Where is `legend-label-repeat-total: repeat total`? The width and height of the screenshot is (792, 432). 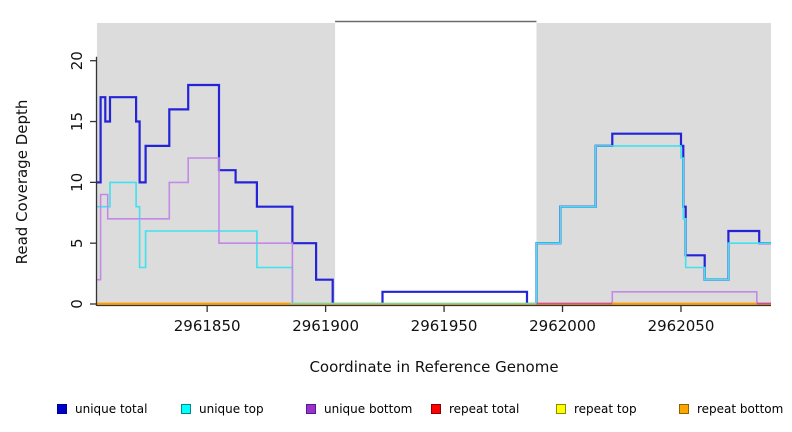
legend-label-repeat-total: repeat total is located at coordinates (484, 409).